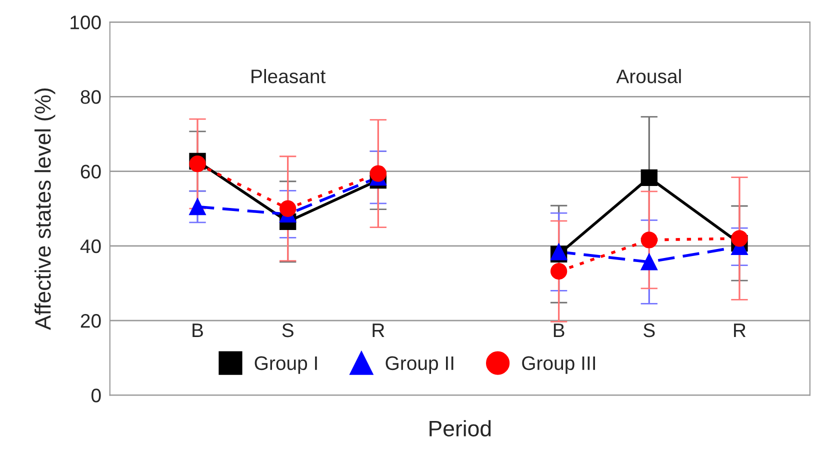  What do you see at coordinates (85, 23) in the screenshot?
I see `y-tick-label: 100` at bounding box center [85, 23].